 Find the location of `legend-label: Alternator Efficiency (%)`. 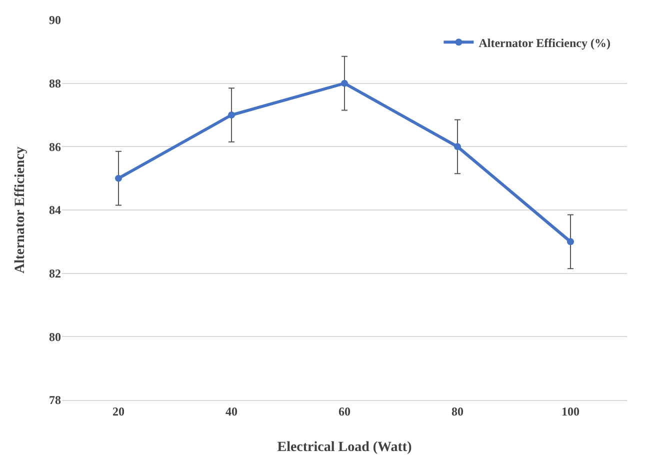

legend-label: Alternator Efficiency (%) is located at coordinates (544, 43).